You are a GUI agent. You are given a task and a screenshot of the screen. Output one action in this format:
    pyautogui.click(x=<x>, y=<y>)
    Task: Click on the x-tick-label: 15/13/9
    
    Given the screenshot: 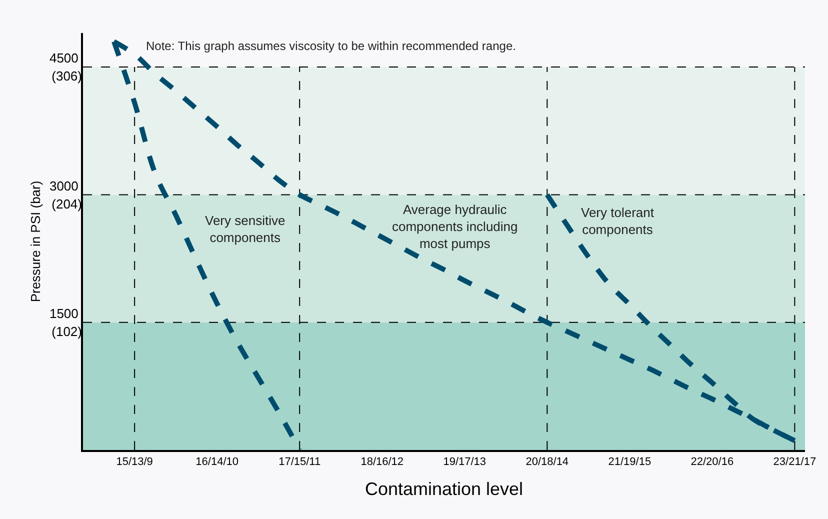 What is the action you would take?
    pyautogui.click(x=134, y=462)
    